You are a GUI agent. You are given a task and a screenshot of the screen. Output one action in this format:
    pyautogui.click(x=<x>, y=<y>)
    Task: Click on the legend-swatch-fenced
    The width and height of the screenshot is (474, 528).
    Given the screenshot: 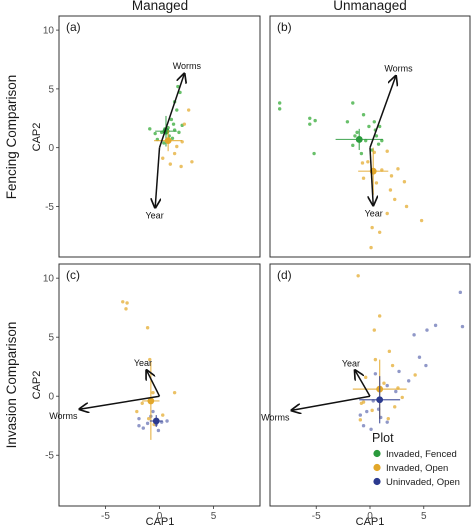 What is the action you would take?
    pyautogui.click(x=377, y=453)
    